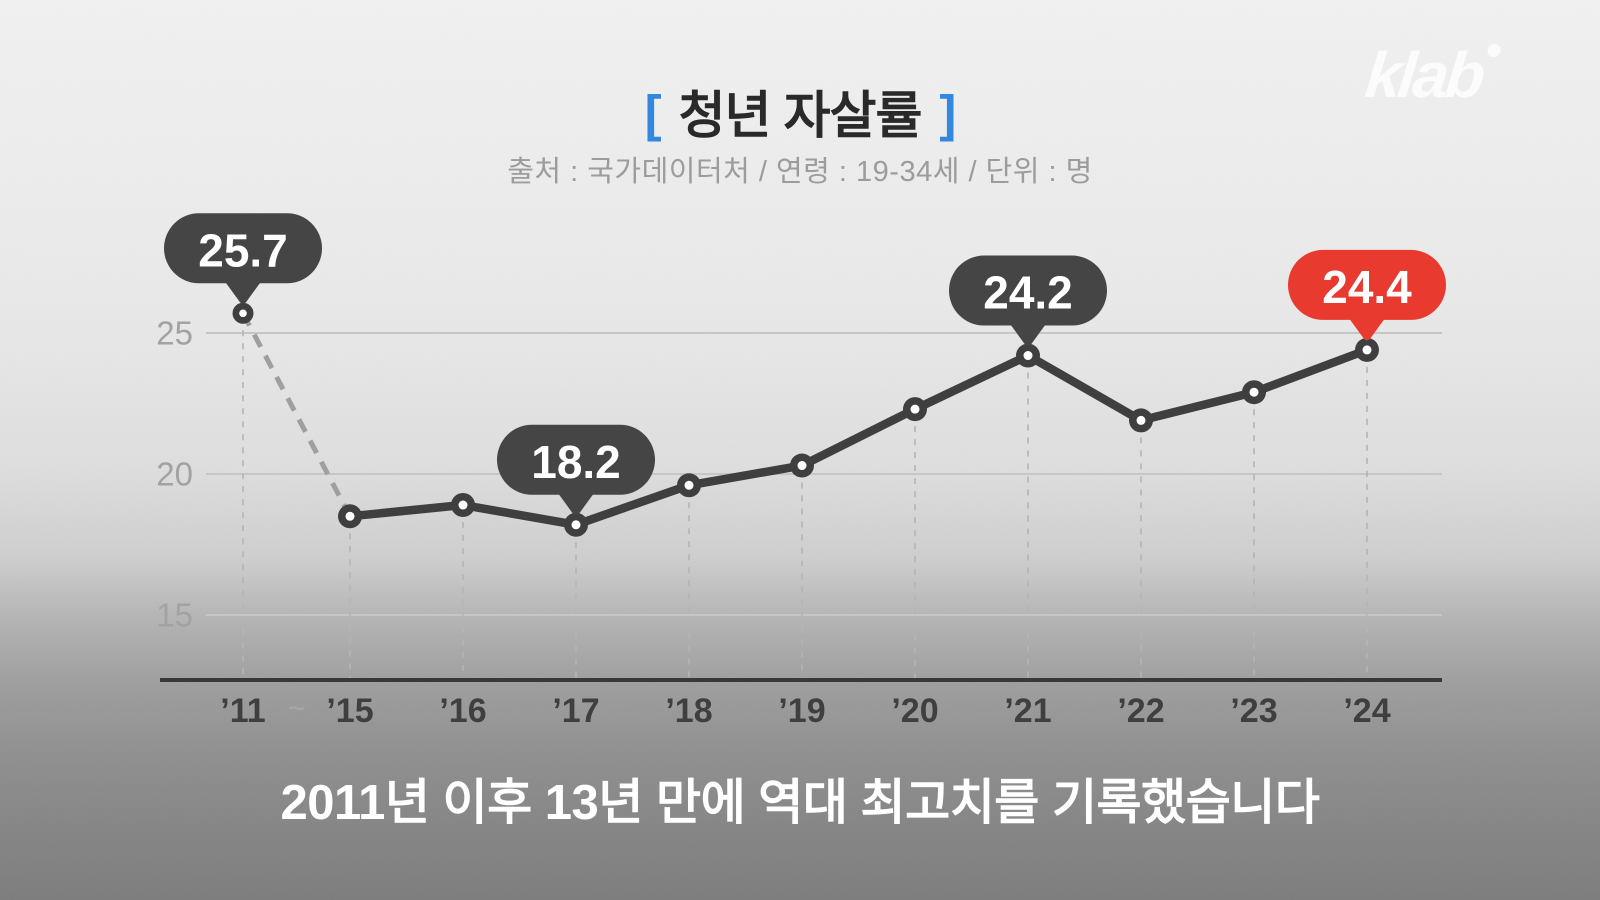  What do you see at coordinates (1367, 287) in the screenshot?
I see `callout-value-label: 24.4` at bounding box center [1367, 287].